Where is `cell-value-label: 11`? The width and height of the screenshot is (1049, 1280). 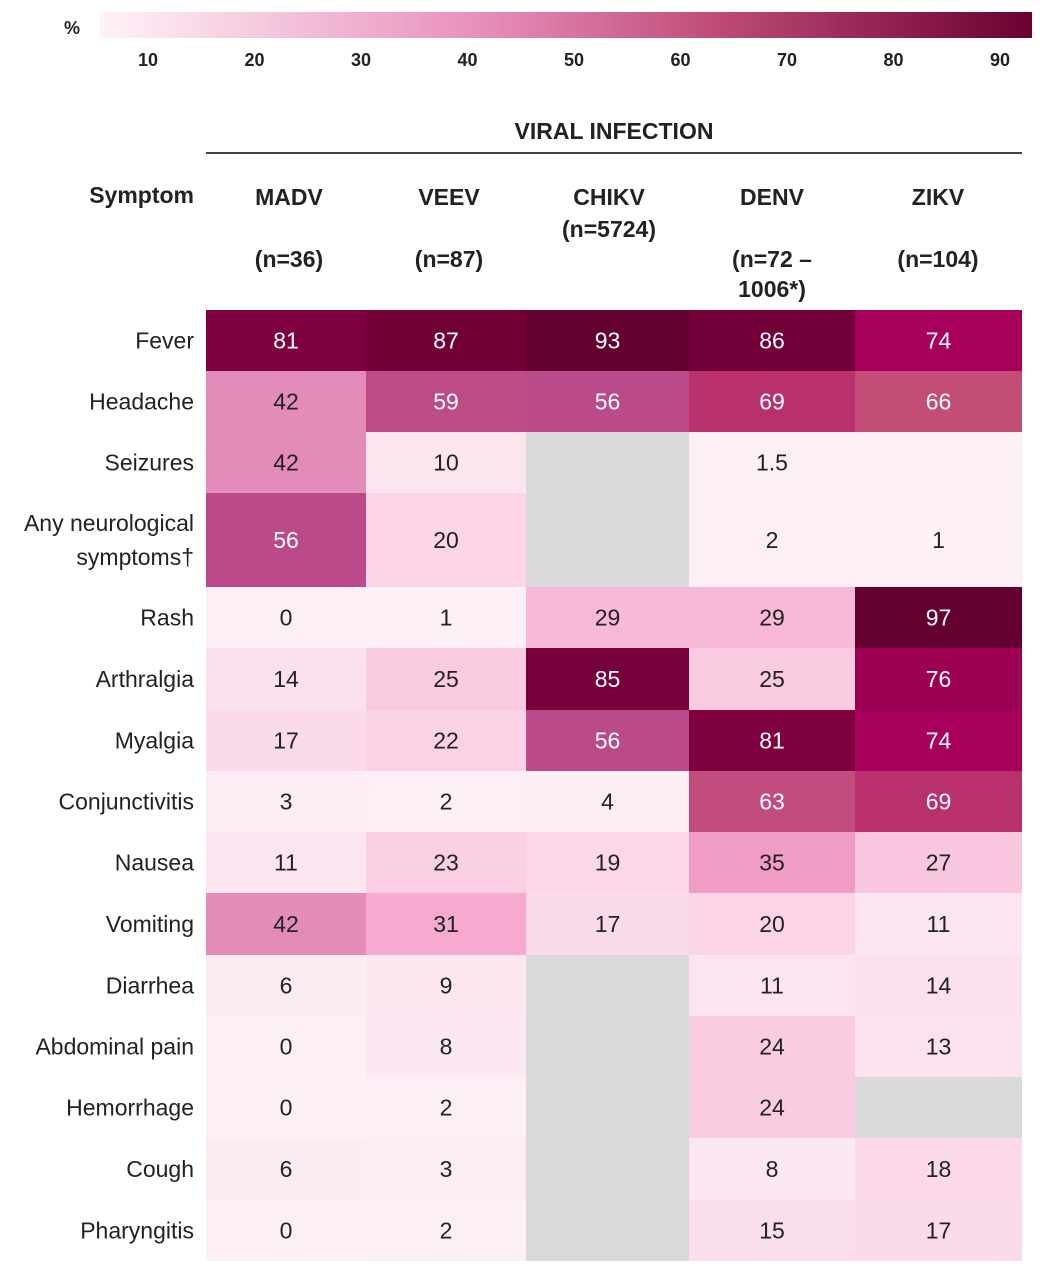 cell-value-label: 11 is located at coordinates (939, 924).